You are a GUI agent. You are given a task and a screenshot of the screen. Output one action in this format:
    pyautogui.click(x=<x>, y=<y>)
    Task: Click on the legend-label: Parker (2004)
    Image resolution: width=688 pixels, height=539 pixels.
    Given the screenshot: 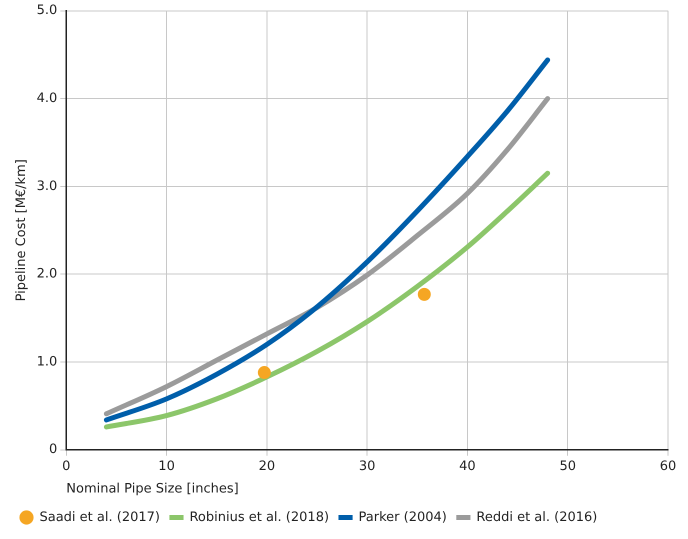 What is the action you would take?
    pyautogui.click(x=402, y=517)
    